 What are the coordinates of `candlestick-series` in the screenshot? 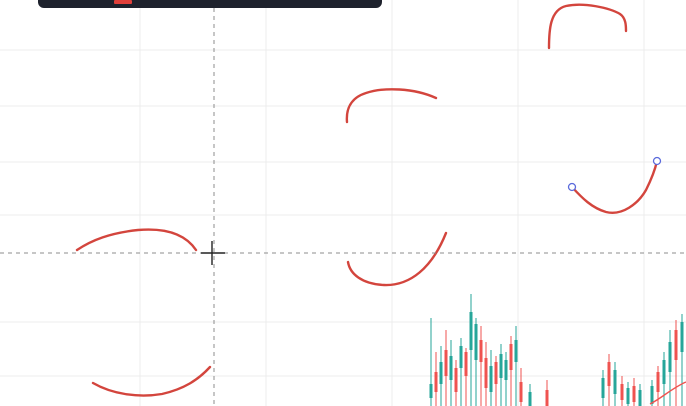 It's located at (557, 350).